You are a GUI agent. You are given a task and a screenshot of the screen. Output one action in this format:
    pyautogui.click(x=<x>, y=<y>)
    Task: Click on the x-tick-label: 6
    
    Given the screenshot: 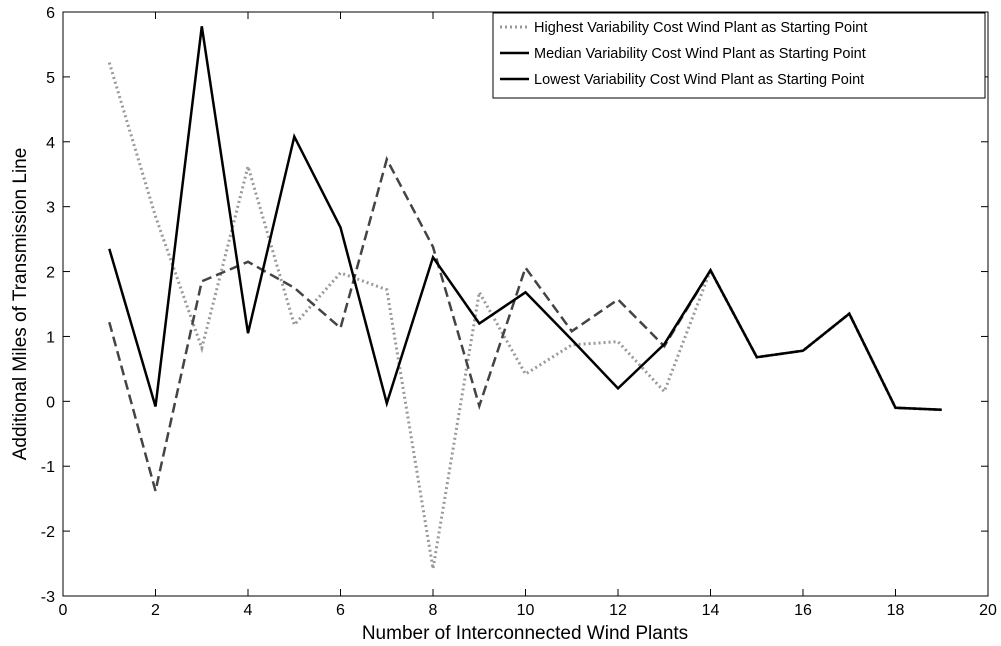 What is the action you would take?
    pyautogui.click(x=340, y=610)
    